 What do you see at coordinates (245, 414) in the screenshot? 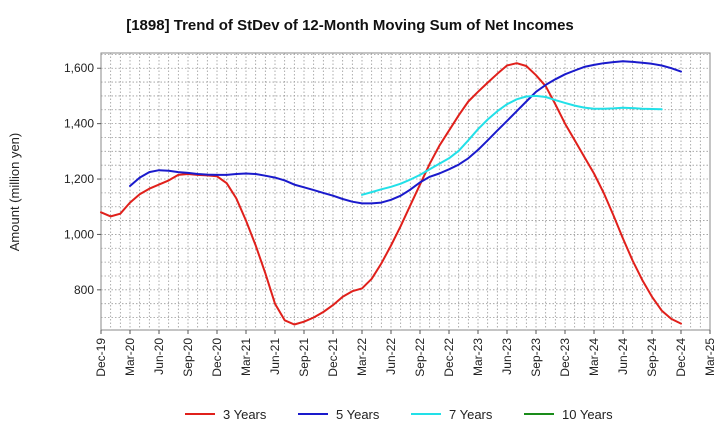
I see `legend-label: 3 Years` at bounding box center [245, 414].